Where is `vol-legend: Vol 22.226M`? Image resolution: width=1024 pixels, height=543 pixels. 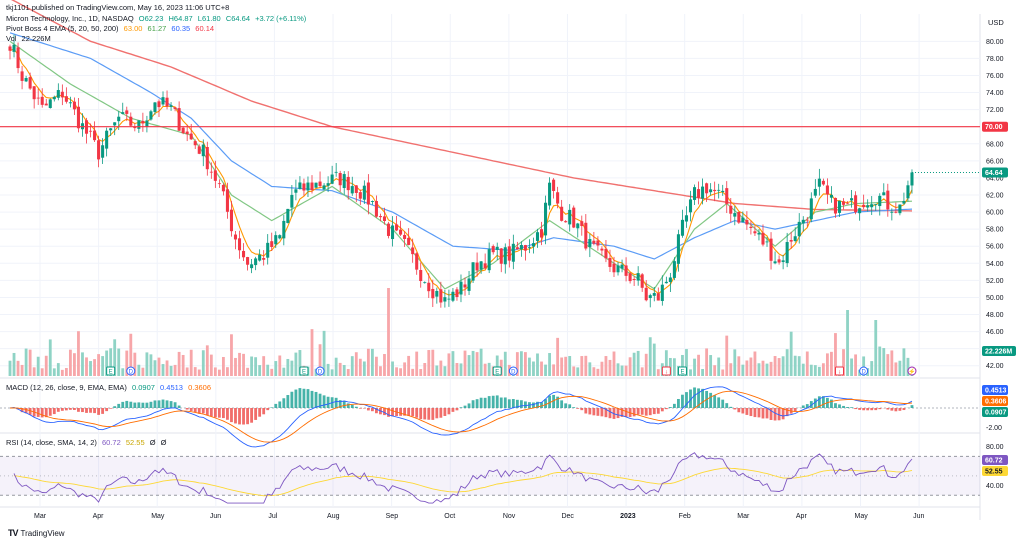 vol-legend: Vol 22.226M is located at coordinates (30, 39).